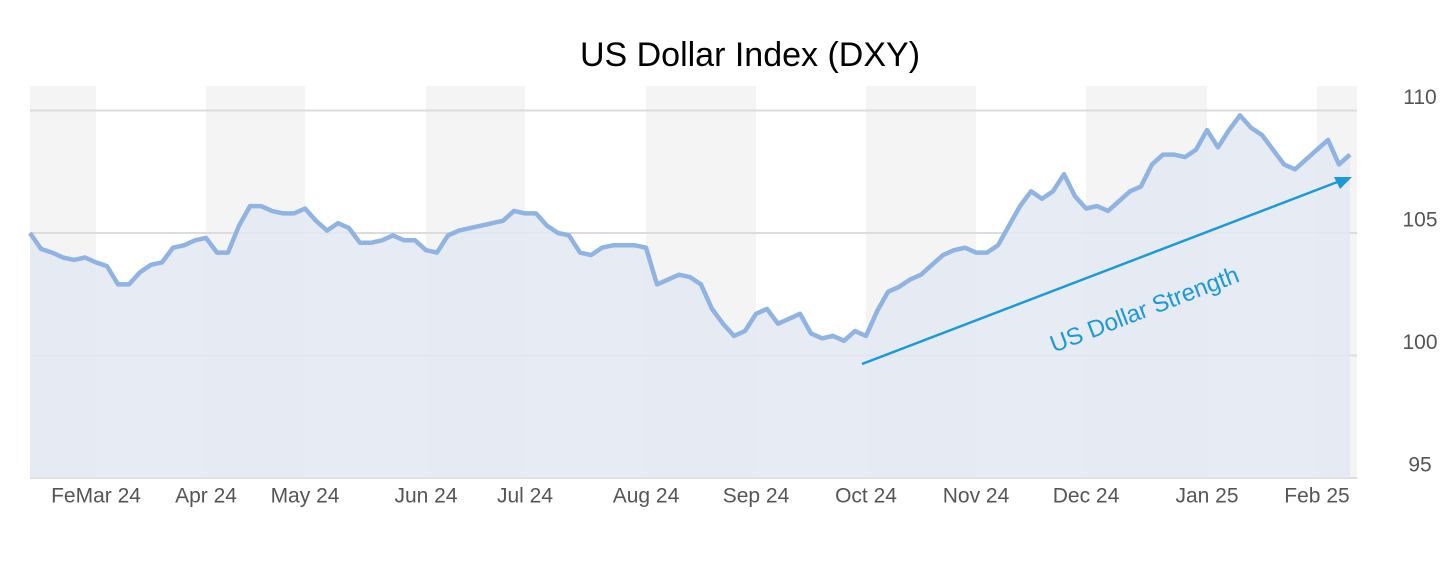 This screenshot has height=565, width=1456. What do you see at coordinates (96, 496) in the screenshot?
I see `x-tick-label: FeMar 24` at bounding box center [96, 496].